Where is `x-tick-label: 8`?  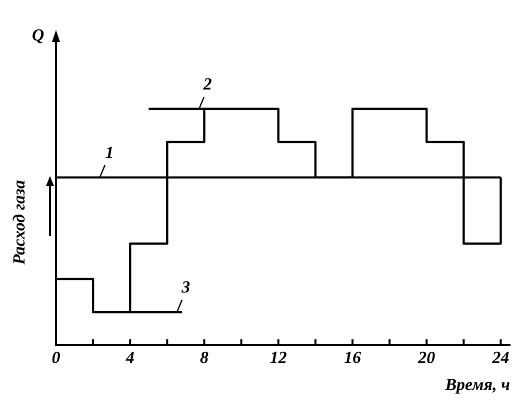
x-tick-label: 8 is located at coordinates (204, 357).